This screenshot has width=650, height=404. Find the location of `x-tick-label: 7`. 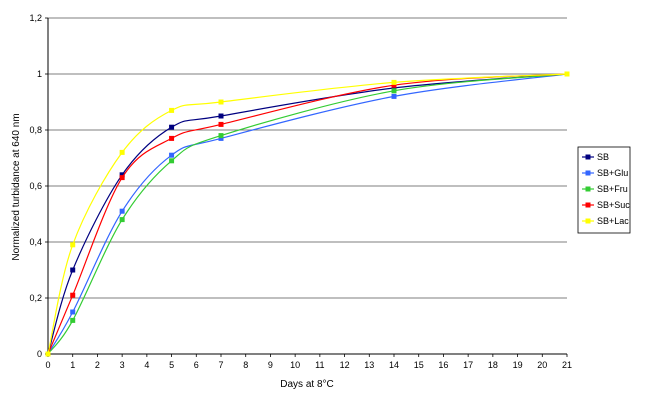

x-tick-label: 7 is located at coordinates (220, 365).